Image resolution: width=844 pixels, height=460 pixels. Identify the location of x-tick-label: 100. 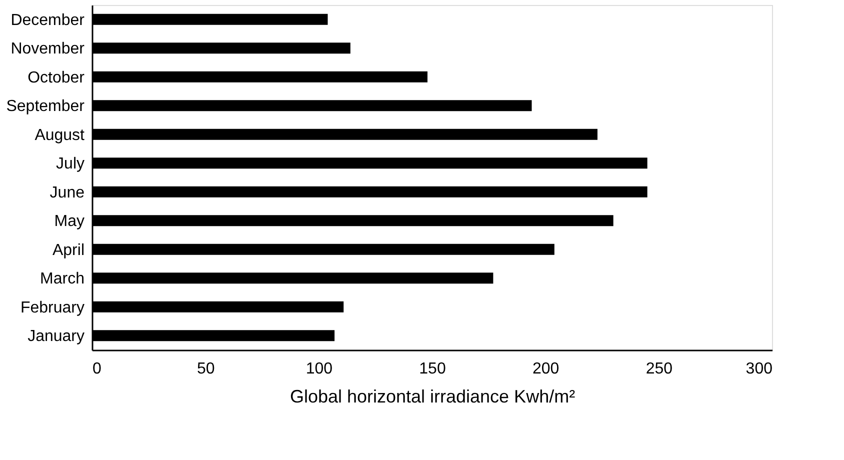
(319, 369).